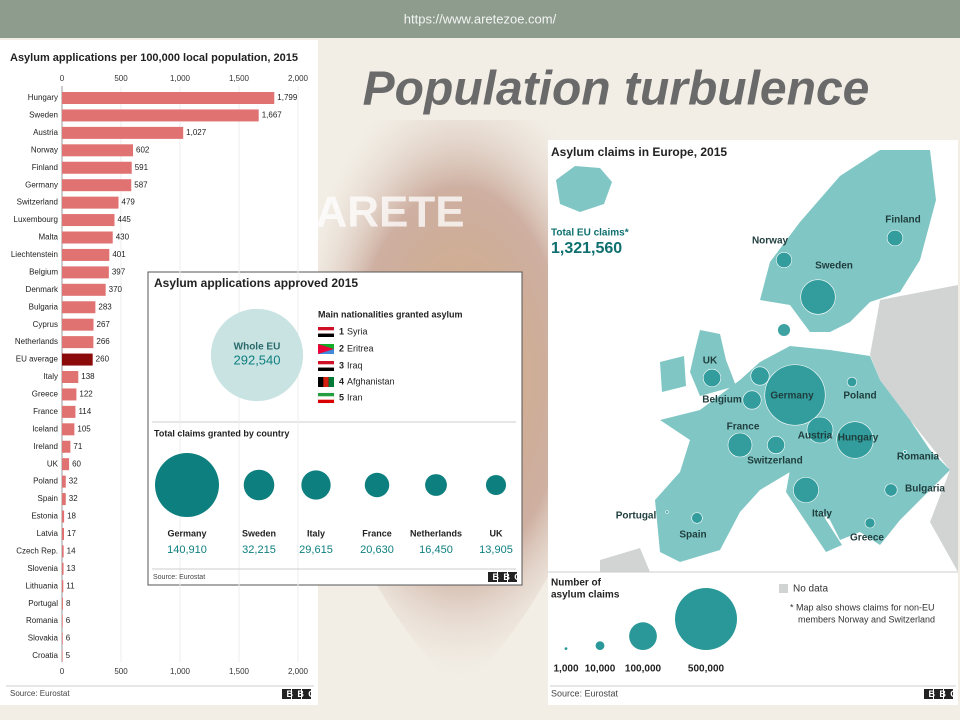 The image size is (960, 720). I want to click on x-tick-label: 2,000, so click(298, 671).